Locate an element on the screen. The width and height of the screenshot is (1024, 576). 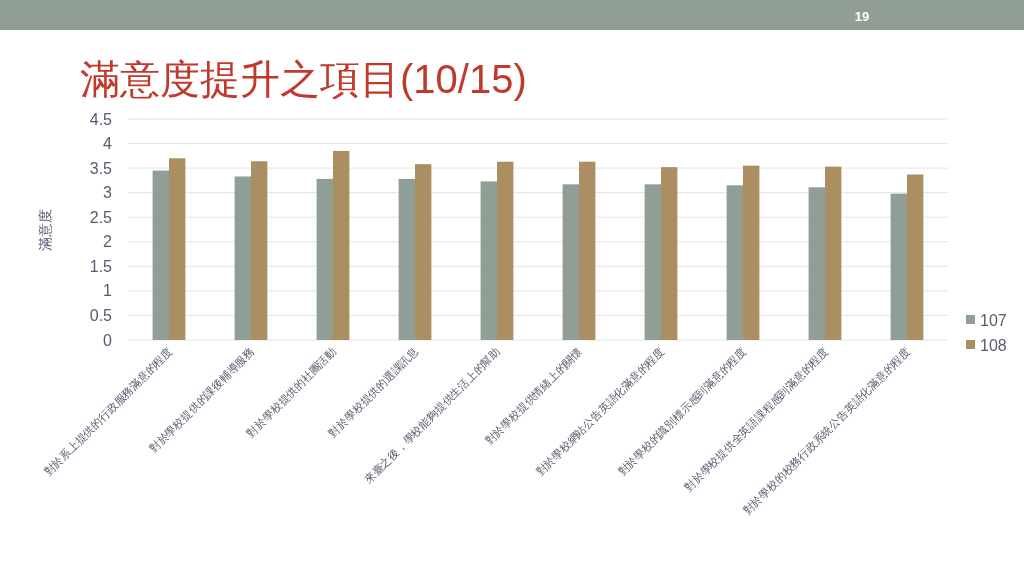
y-axis-title: 滿意度 is located at coordinates (45, 229).